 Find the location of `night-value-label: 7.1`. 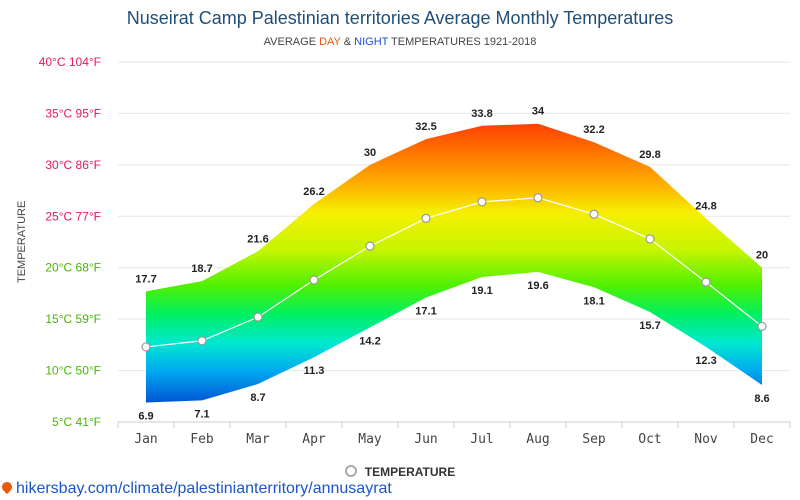

night-value-label: 7.1 is located at coordinates (201, 414).